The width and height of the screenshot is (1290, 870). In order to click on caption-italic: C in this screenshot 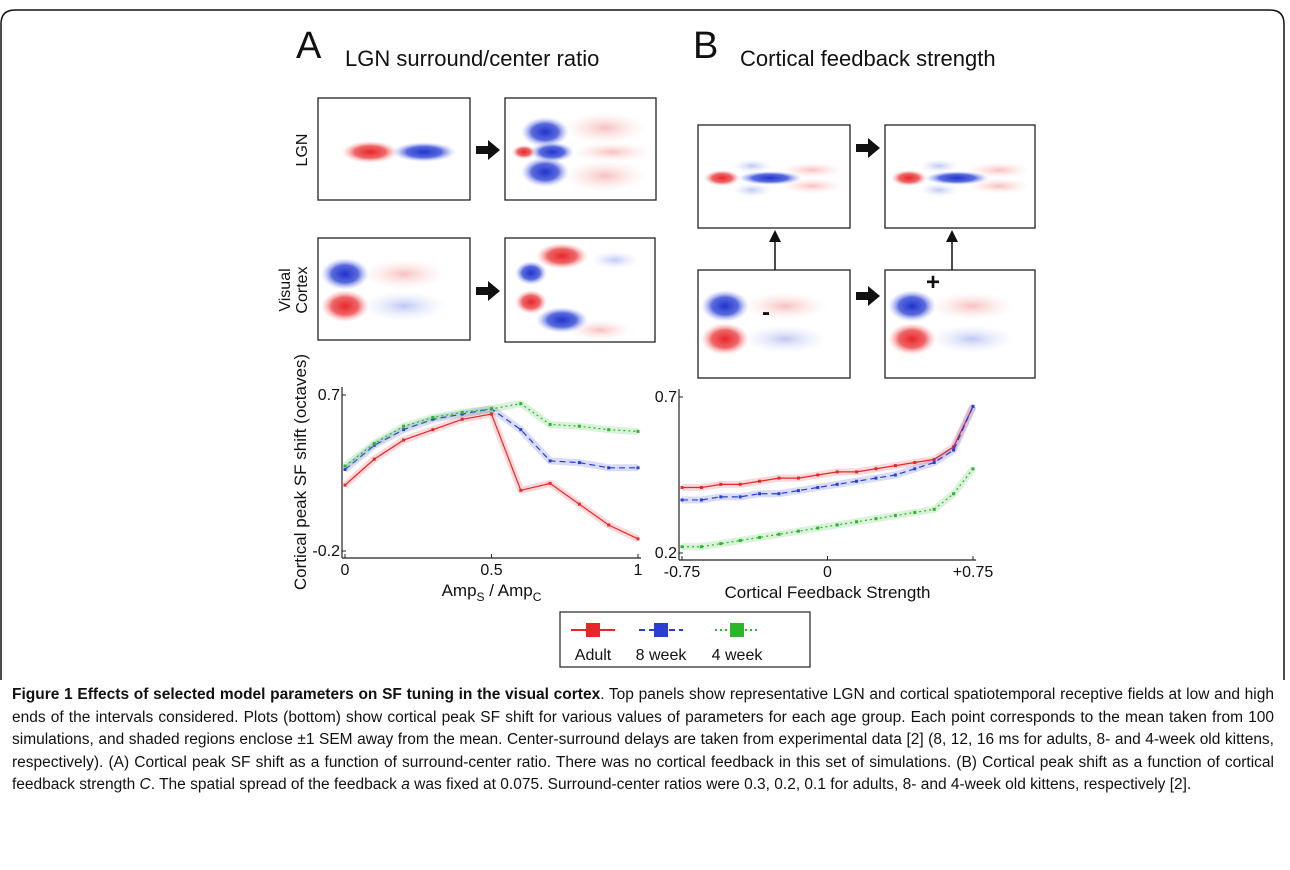, I will do `click(145, 785)`.